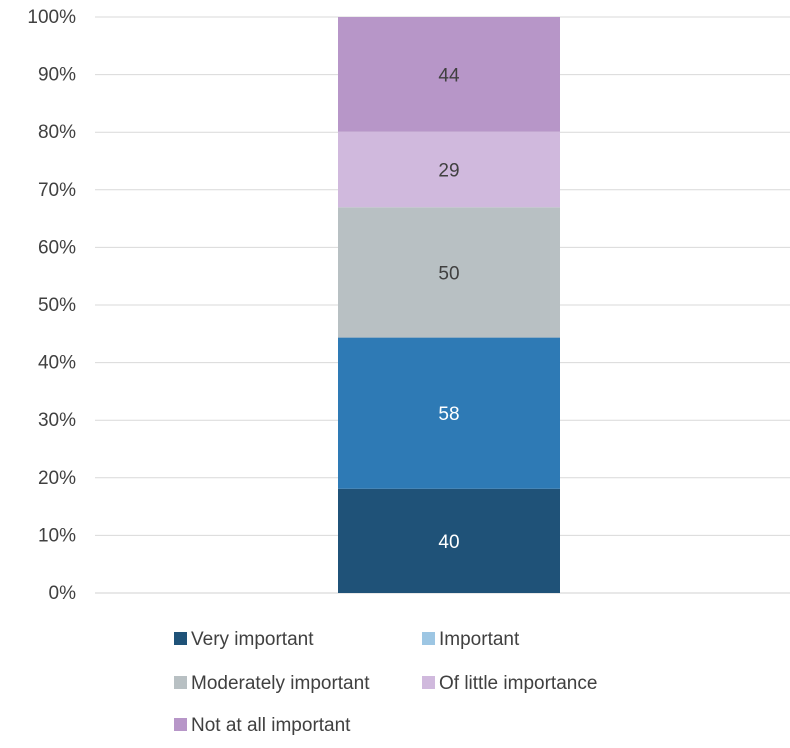 This screenshot has width=790, height=748. I want to click on y-tick-label: 50%, so click(57, 305).